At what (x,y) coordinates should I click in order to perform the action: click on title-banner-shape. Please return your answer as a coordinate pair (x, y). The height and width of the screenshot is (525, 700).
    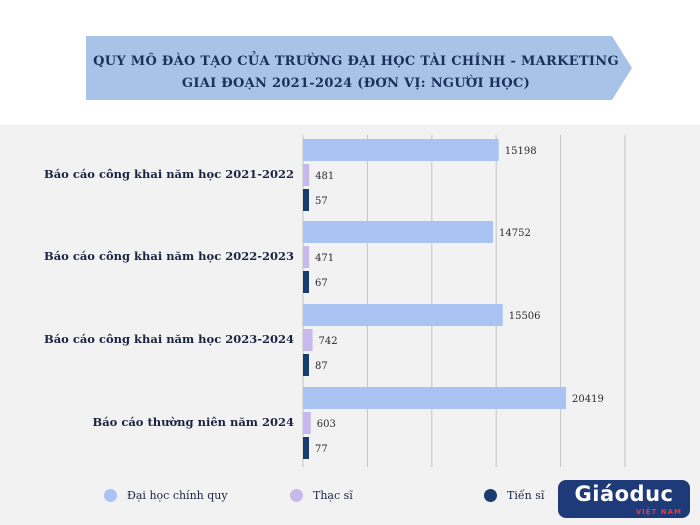
    Looking at the image, I should click on (359, 68).